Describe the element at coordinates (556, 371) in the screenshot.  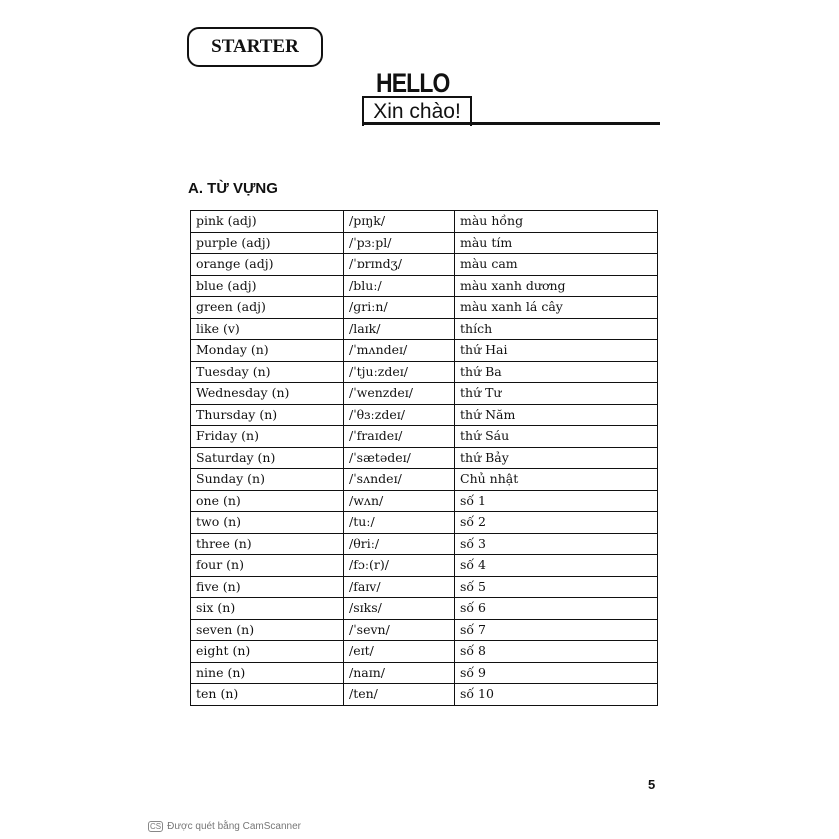
I see `vocab-meaning: thứ Ba` at that location.